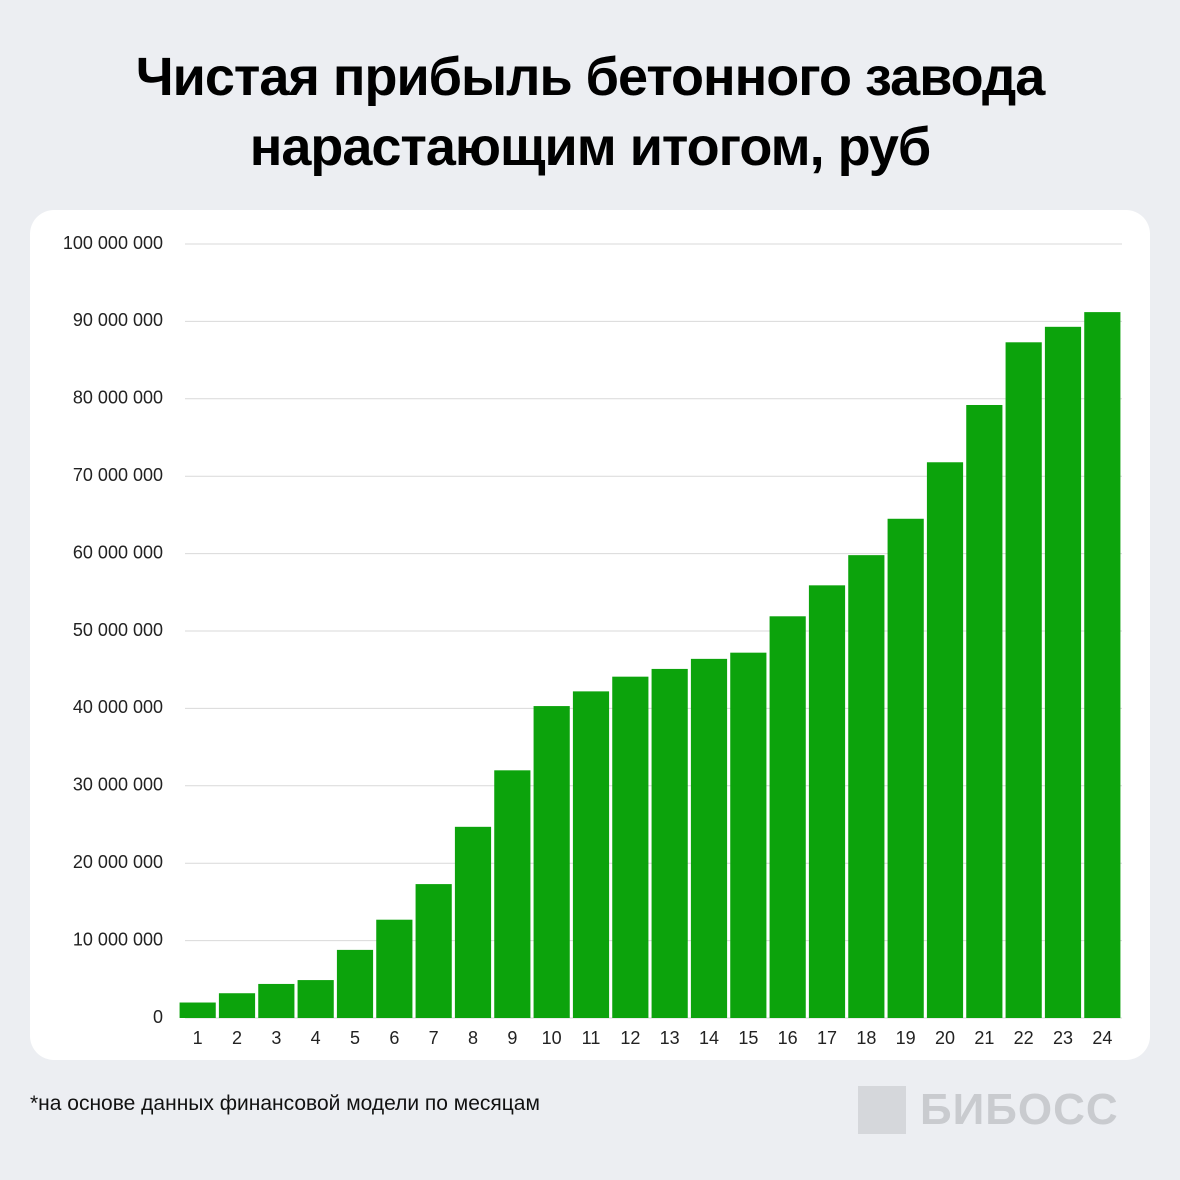 The width and height of the screenshot is (1180, 1180). Describe the element at coordinates (434, 1038) in the screenshot. I see `x-tick-label: 7` at that location.